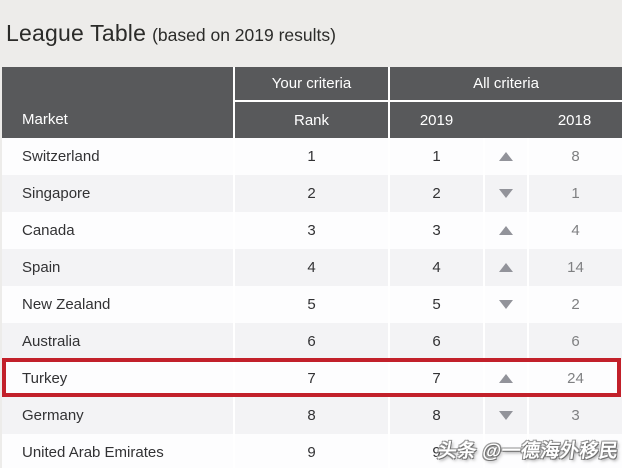  I want to click on rank-2018-cell: 6, so click(574, 341).